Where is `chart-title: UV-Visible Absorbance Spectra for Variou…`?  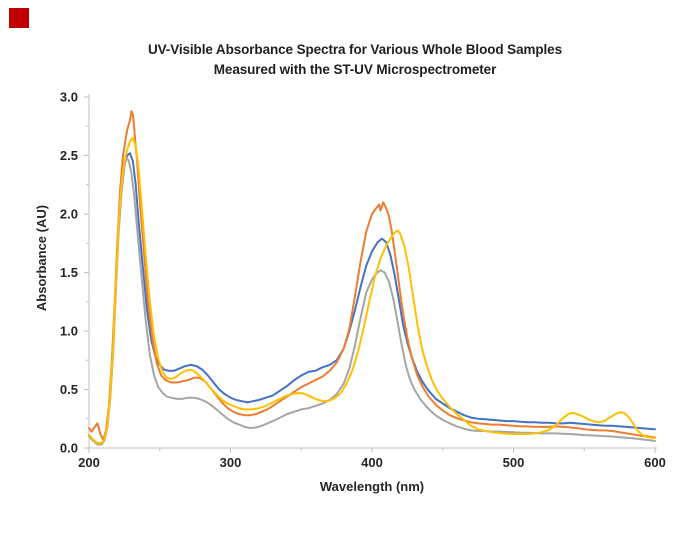
chart-title: UV-Visible Absorbance Spectra for Variou… is located at coordinates (354, 49).